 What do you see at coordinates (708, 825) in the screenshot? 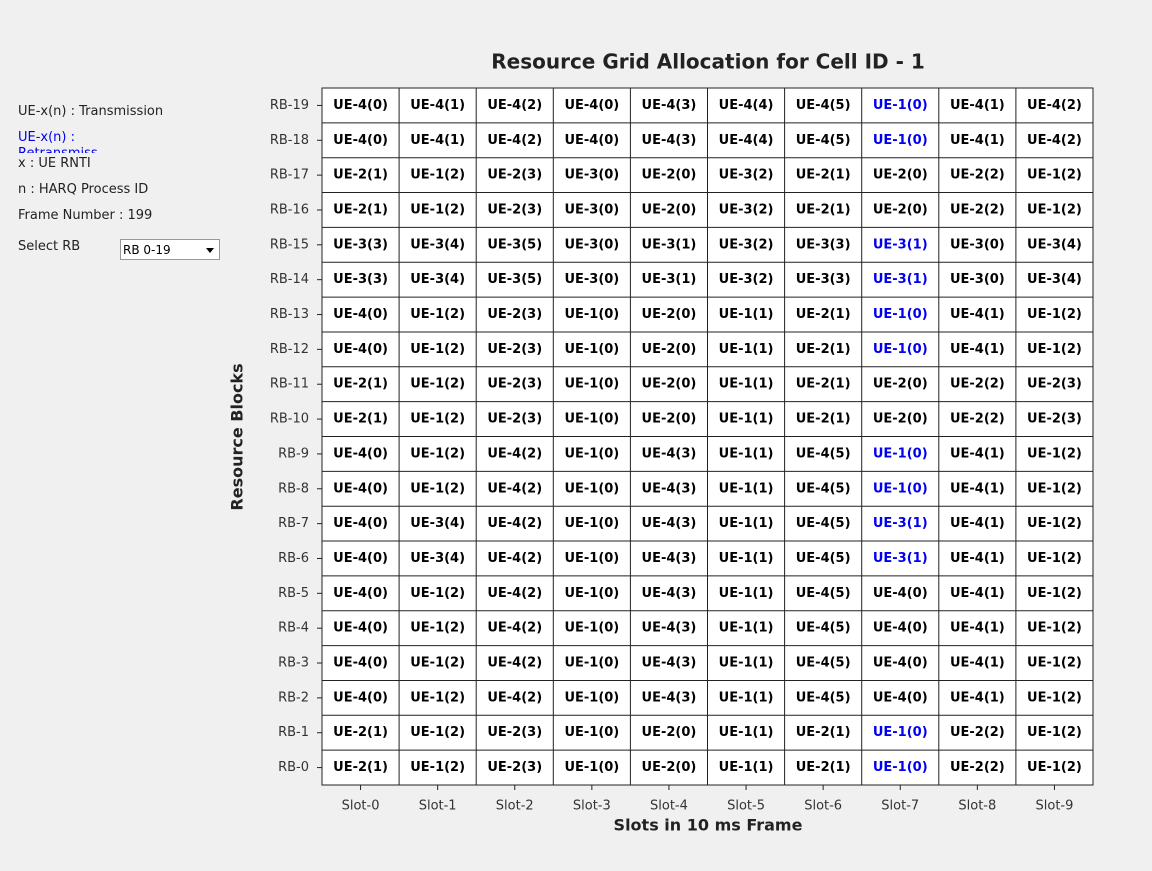
I see `x-axis-label: Slots in 10 ms Frame` at bounding box center [708, 825].